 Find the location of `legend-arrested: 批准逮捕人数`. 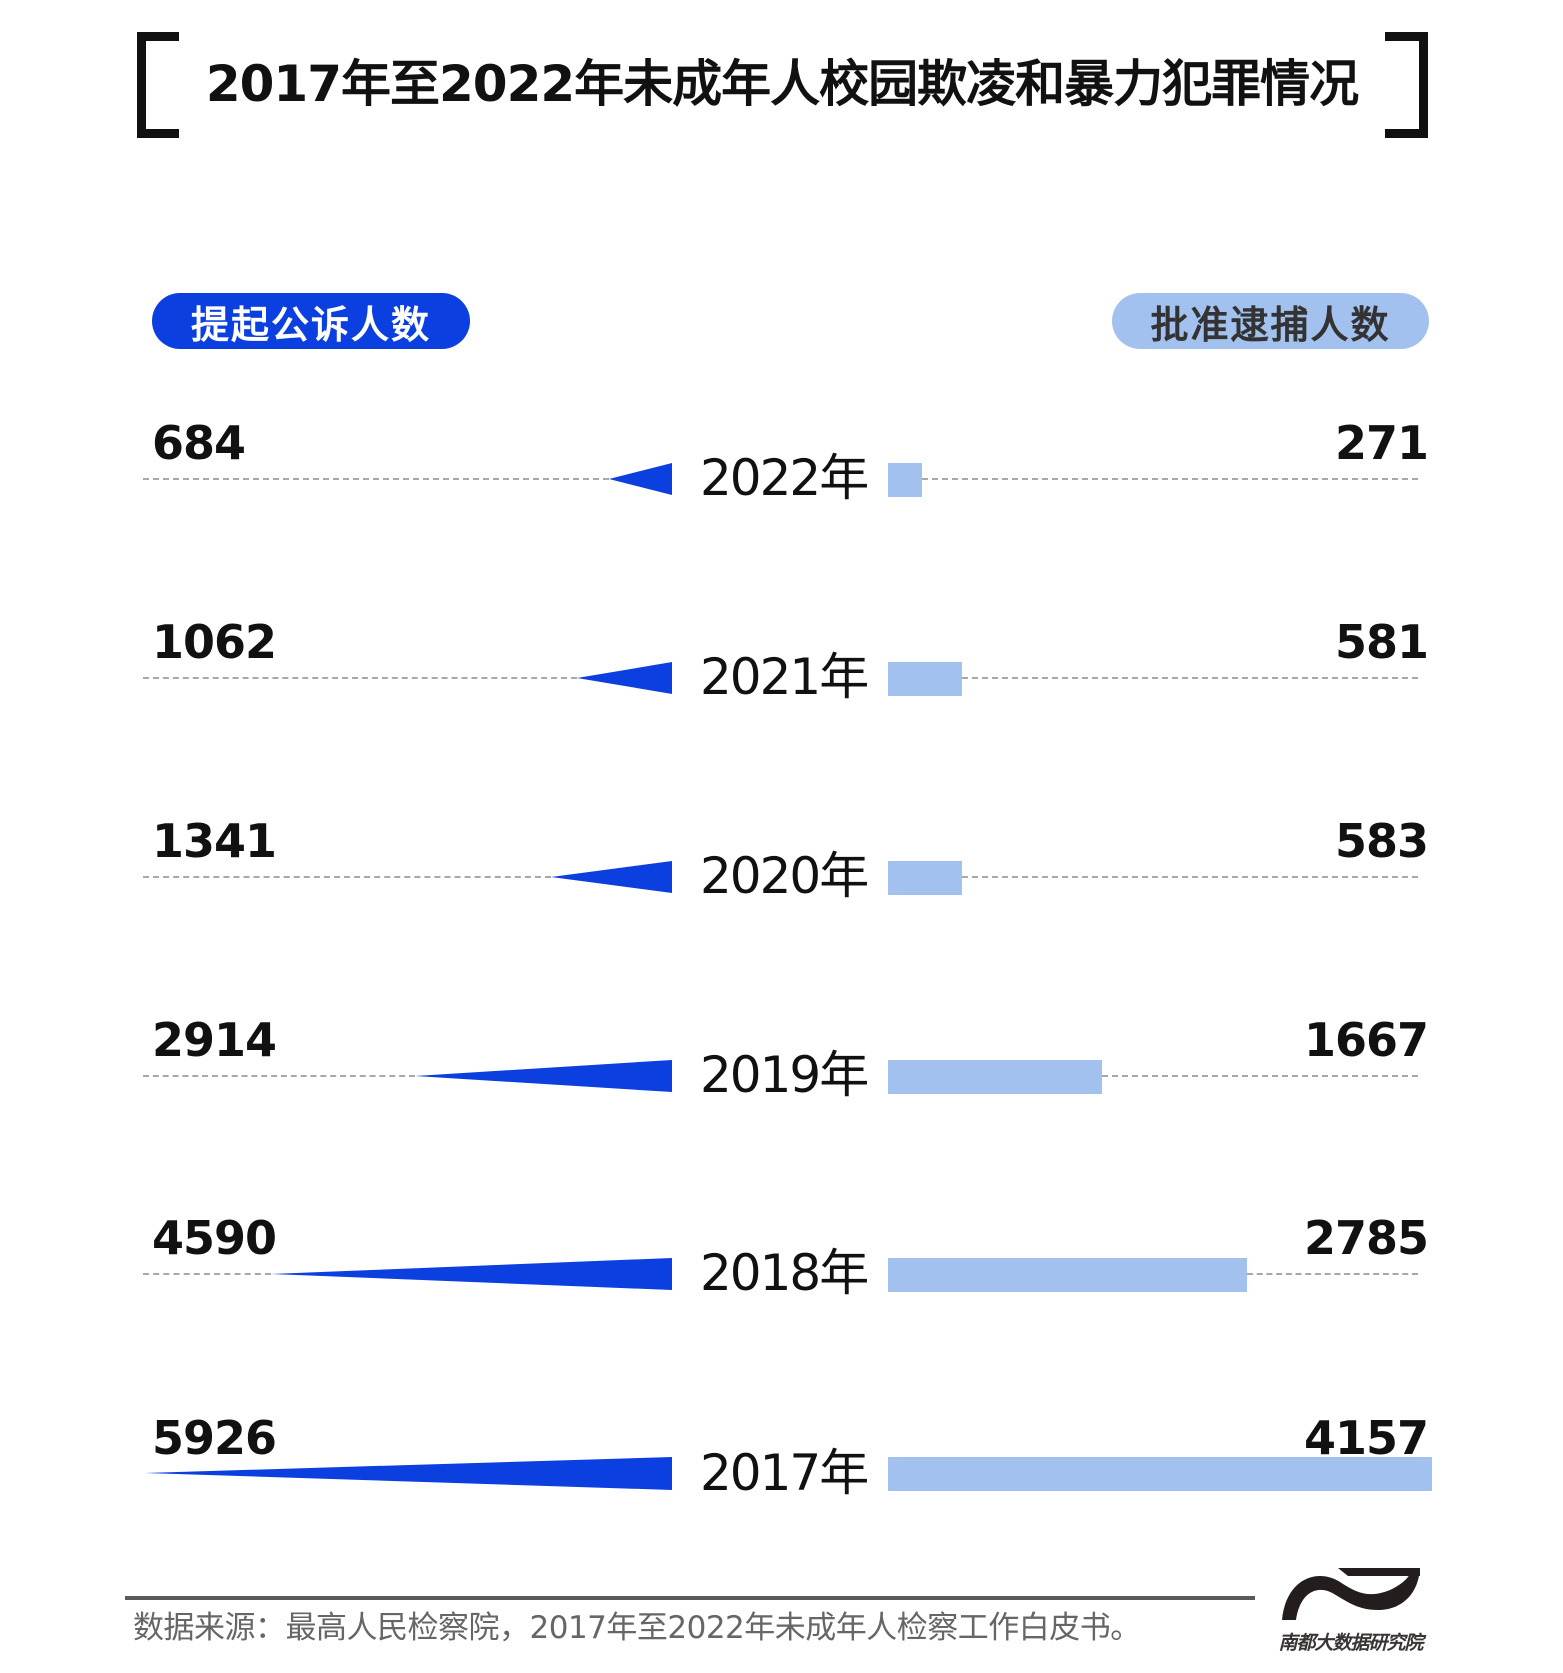

legend-arrested: 批准逮捕人数 is located at coordinates (1270, 321).